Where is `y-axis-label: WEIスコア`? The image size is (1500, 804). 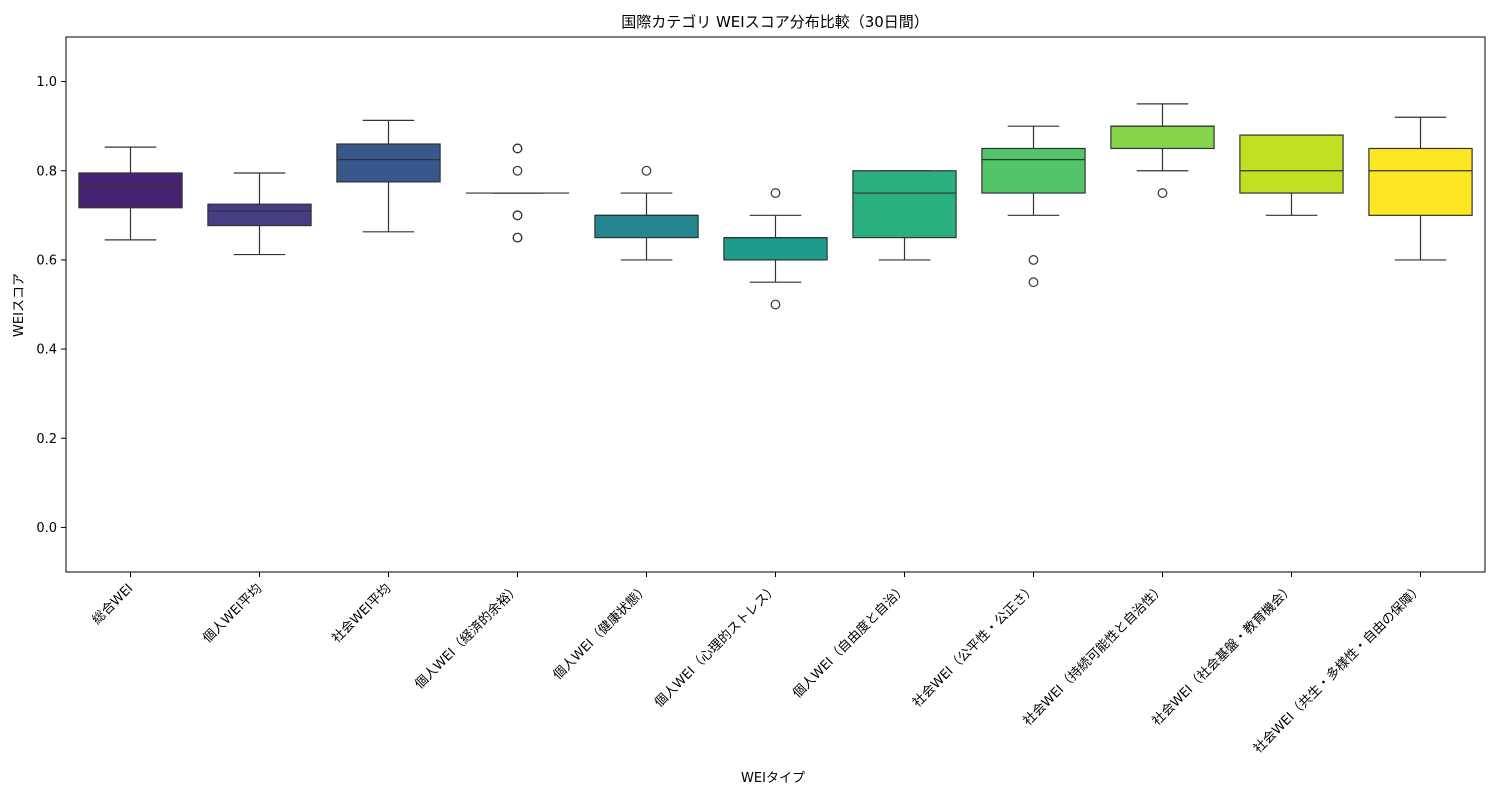 y-axis-label: WEIスコア is located at coordinates (19, 305).